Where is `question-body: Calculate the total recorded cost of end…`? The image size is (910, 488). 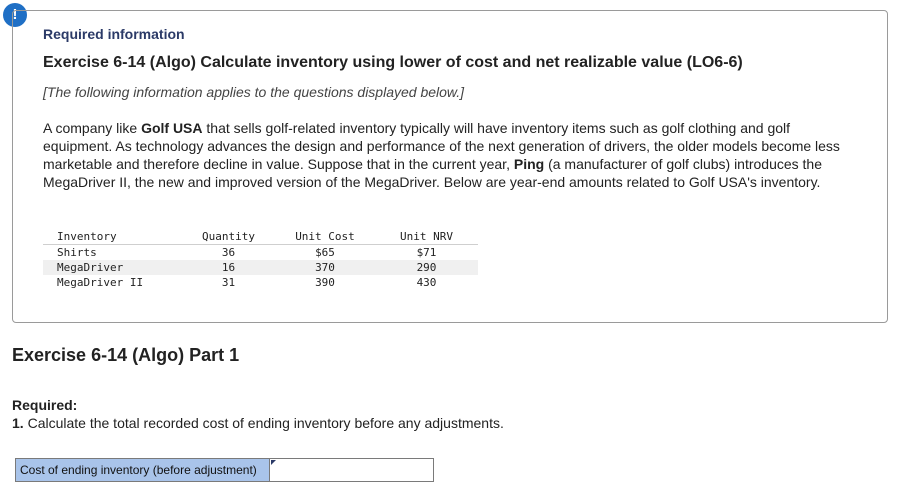 question-body: Calculate the total recorded cost of end… is located at coordinates (263, 423).